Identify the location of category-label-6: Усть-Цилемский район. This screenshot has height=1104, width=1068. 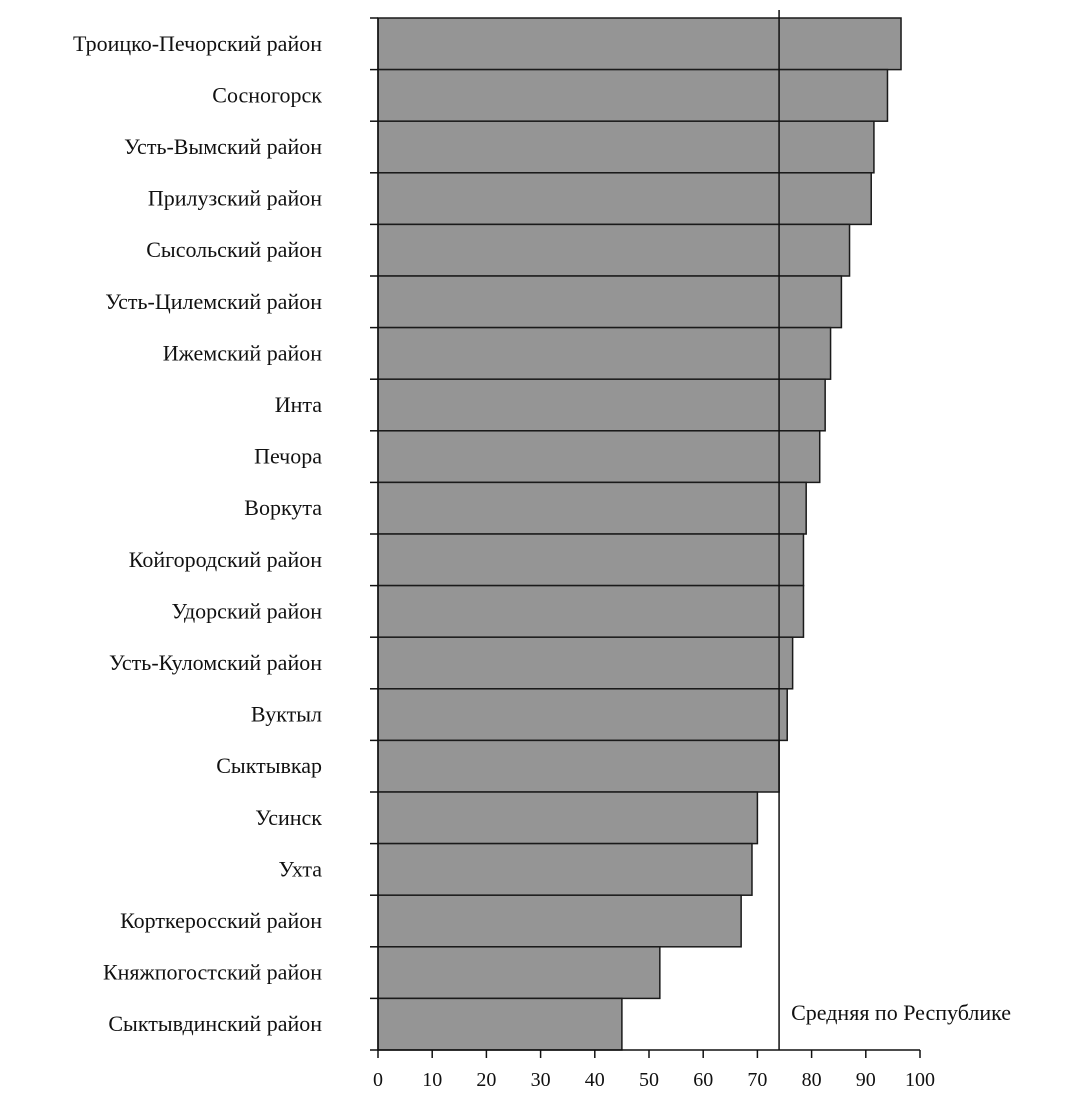
(213, 301).